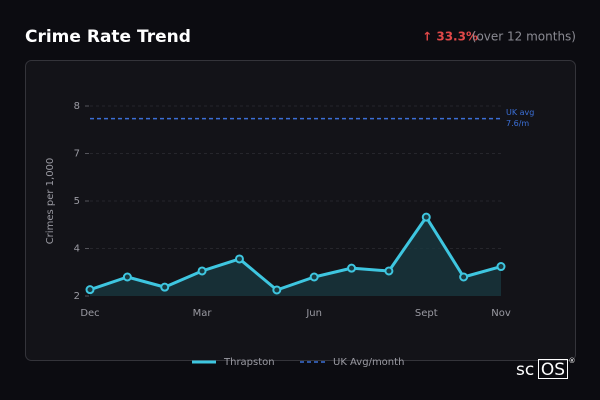 Image resolution: width=600 pixels, height=400 pixels. I want to click on change-note: (over 12 months), so click(524, 37).